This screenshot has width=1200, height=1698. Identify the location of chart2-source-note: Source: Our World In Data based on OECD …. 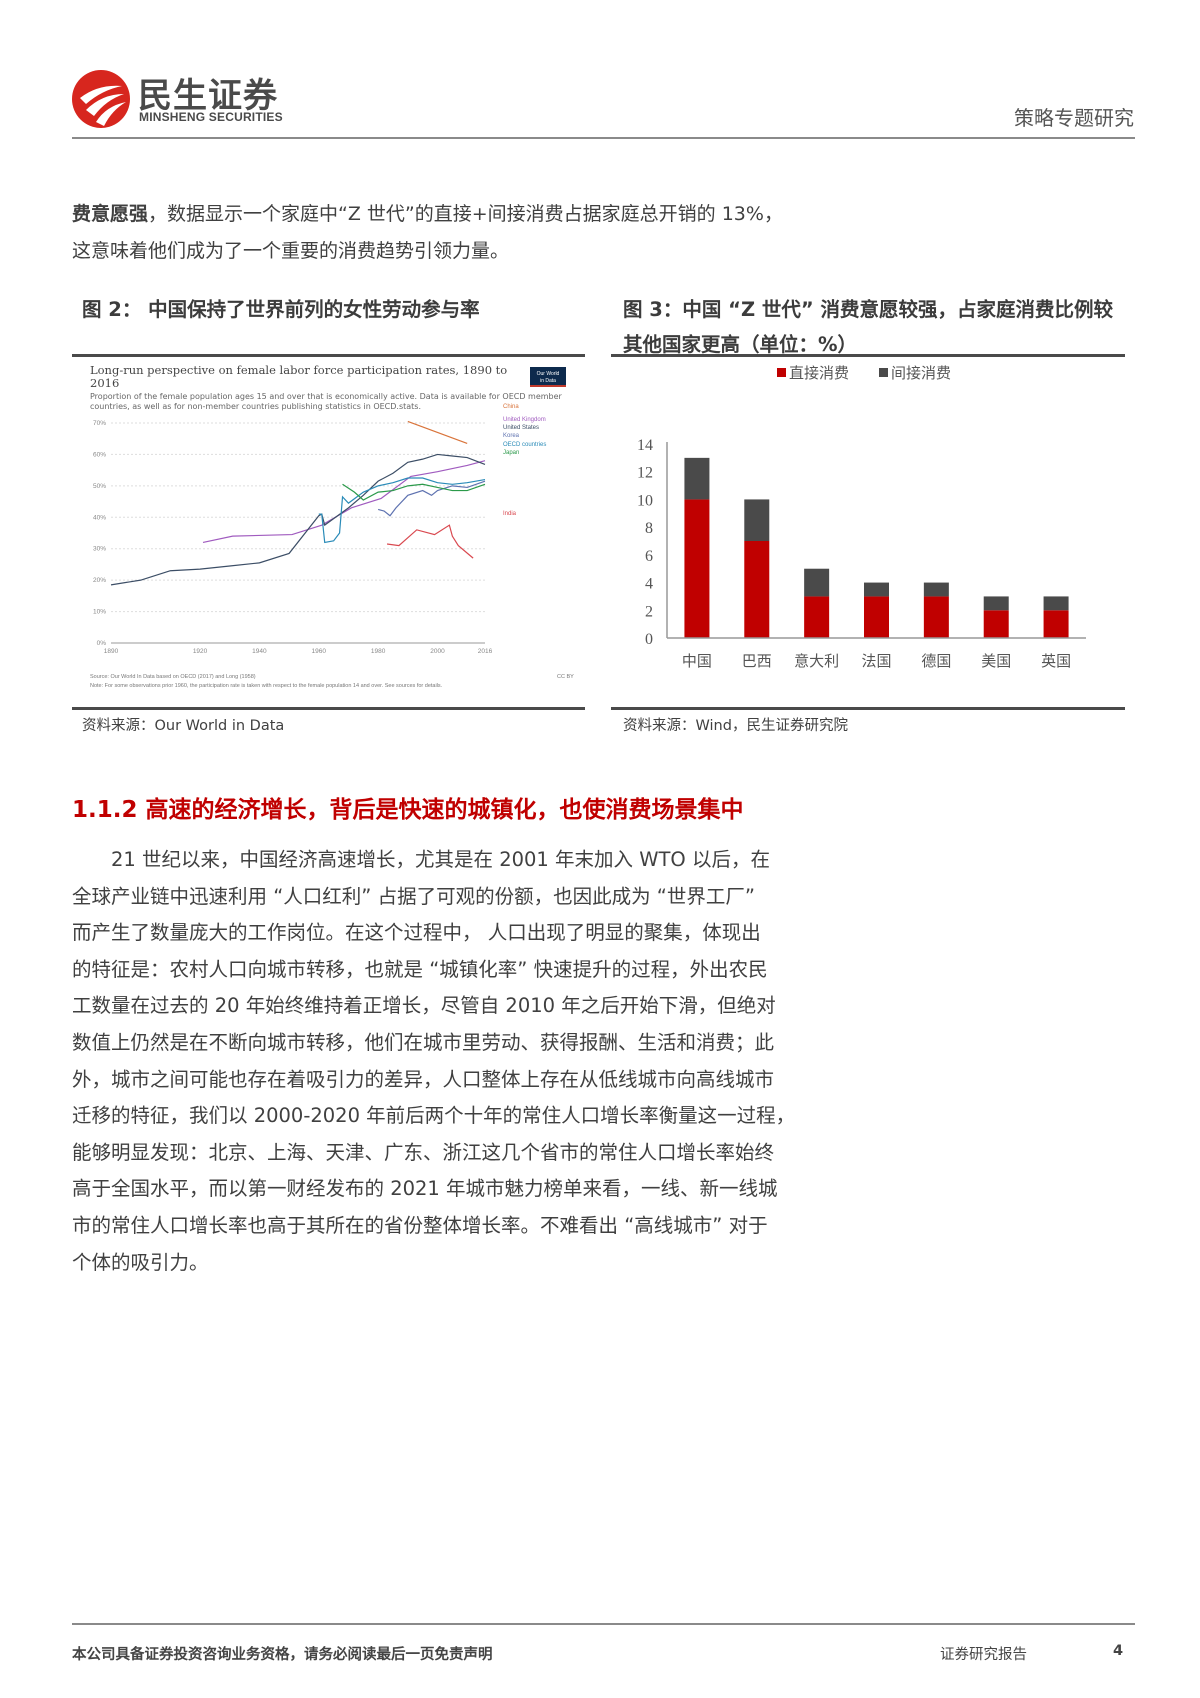
(173, 677).